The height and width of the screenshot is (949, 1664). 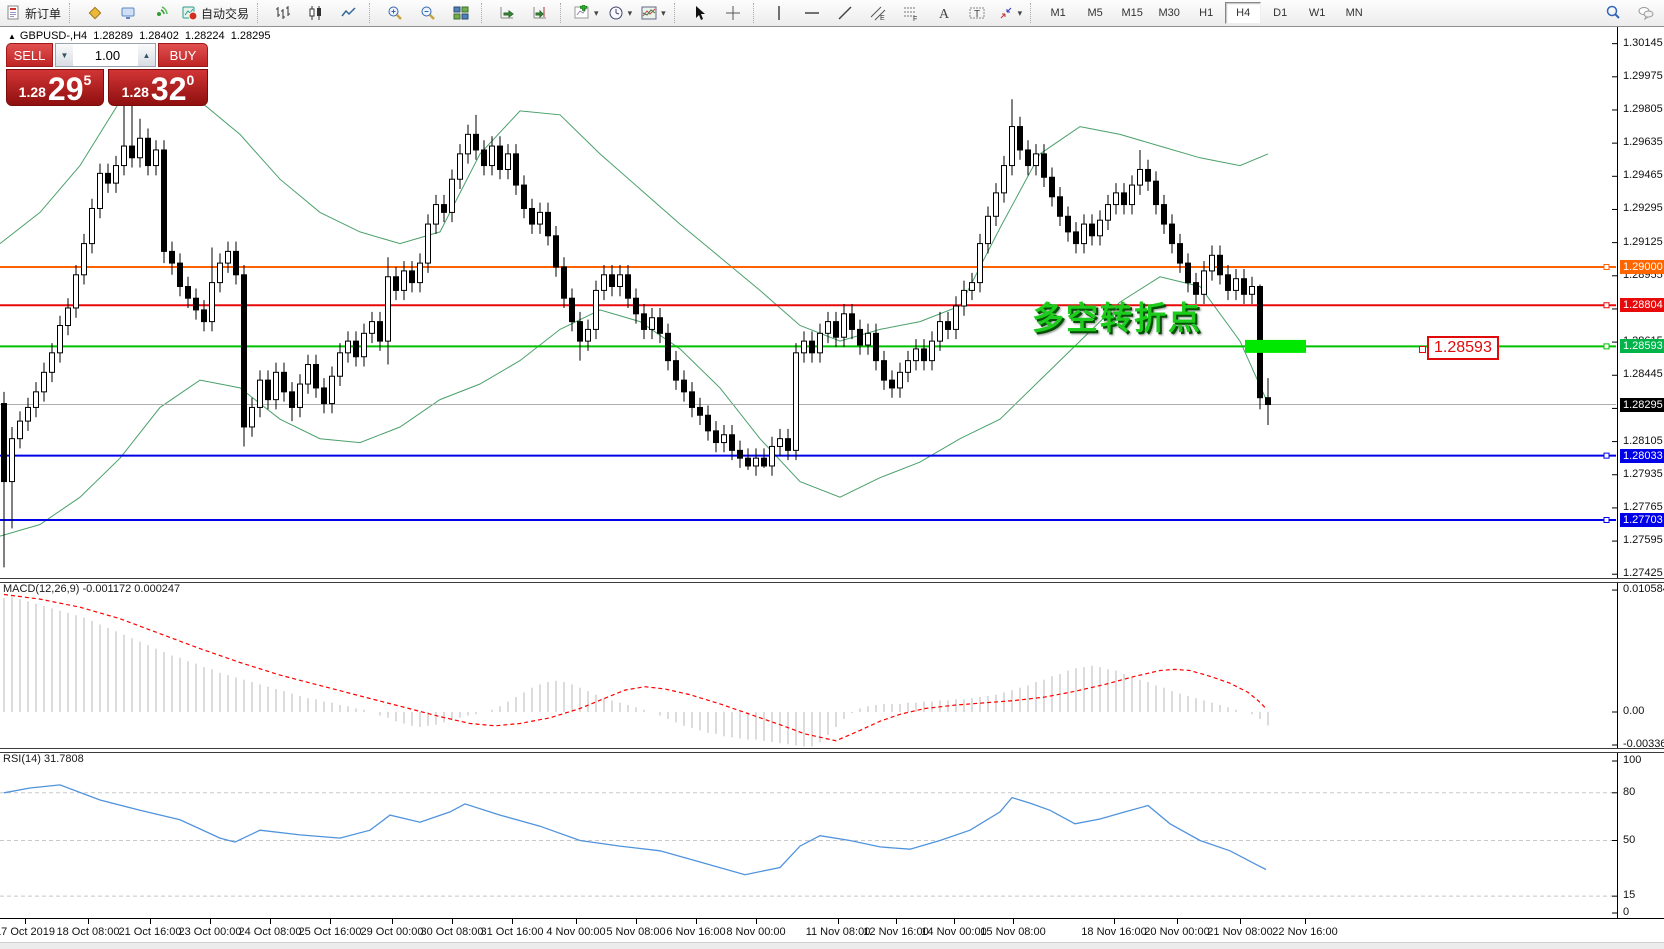 I want to click on highlight-box, so click(x=1275, y=346).